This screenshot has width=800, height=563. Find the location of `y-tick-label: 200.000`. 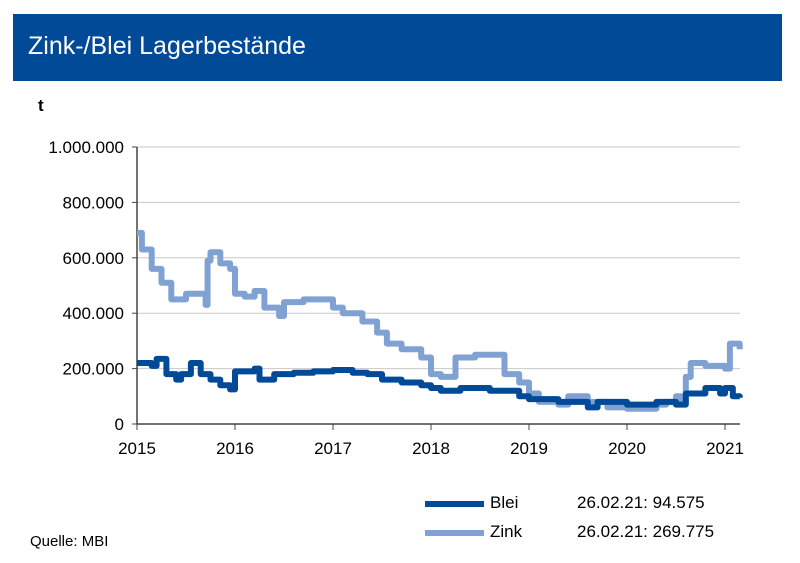

y-tick-label: 200.000 is located at coordinates (93, 369).